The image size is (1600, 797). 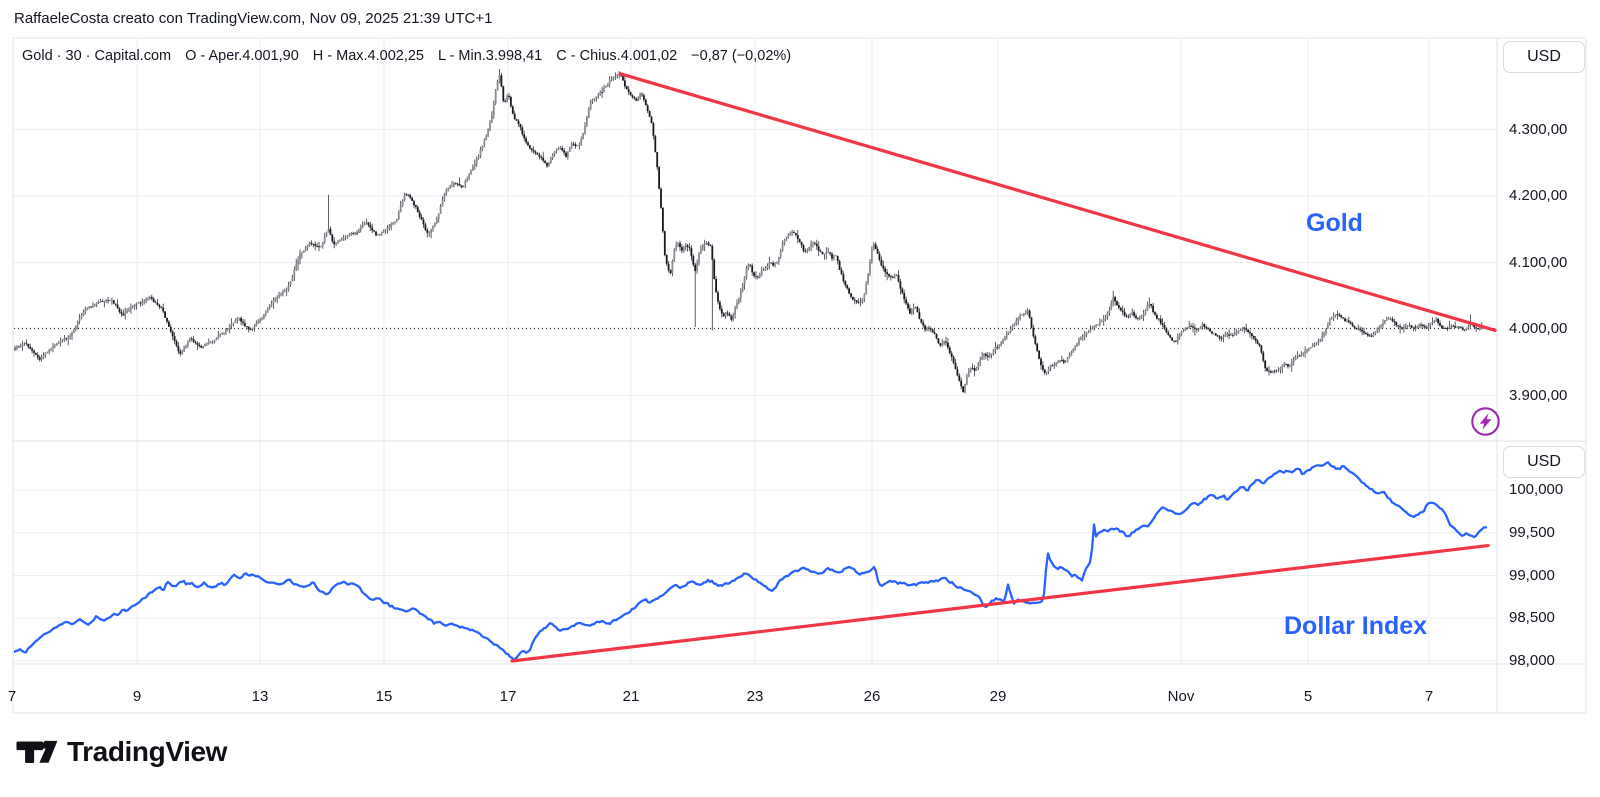 What do you see at coordinates (1485, 421) in the screenshot?
I see `flash-icon` at bounding box center [1485, 421].